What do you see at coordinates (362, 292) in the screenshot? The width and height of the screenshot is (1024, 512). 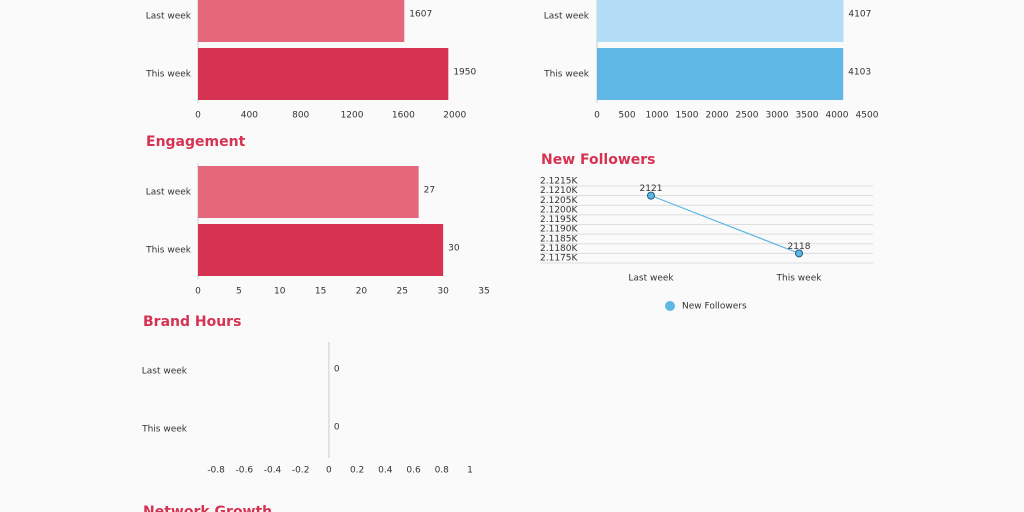 I see `x-tick-label: 20` at bounding box center [362, 292].